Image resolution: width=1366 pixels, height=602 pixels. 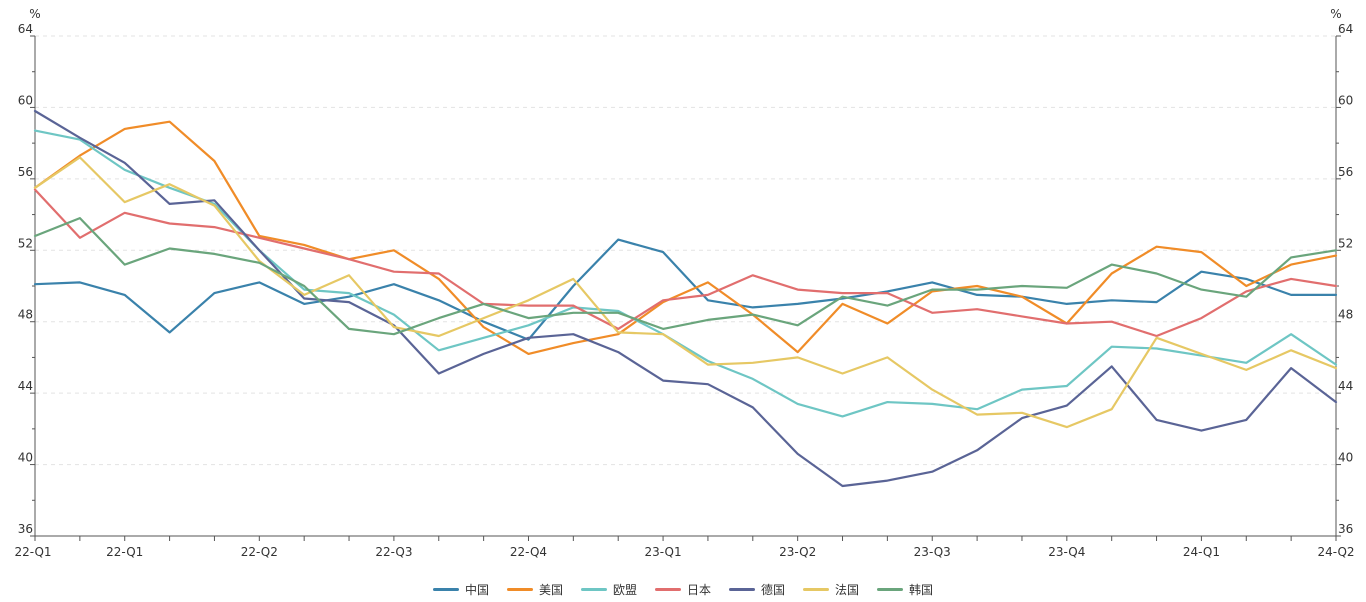 What do you see at coordinates (25, 315) in the screenshot?
I see `y-tick-label-left: 48` at bounding box center [25, 315].